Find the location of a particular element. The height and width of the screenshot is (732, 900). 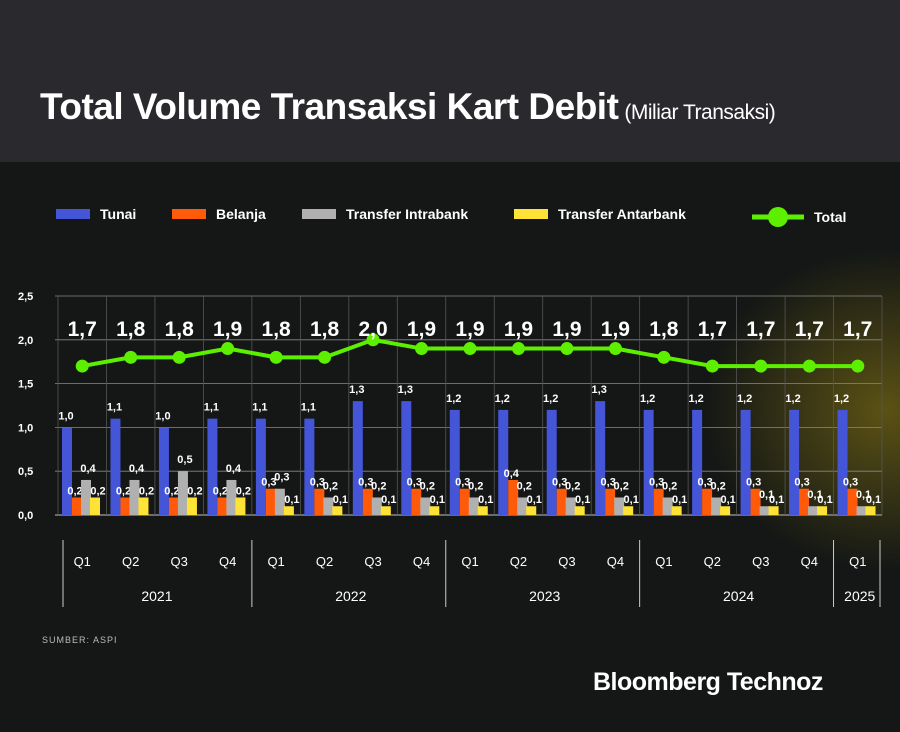

legend-tunai: Tunai is located at coordinates (96, 214).